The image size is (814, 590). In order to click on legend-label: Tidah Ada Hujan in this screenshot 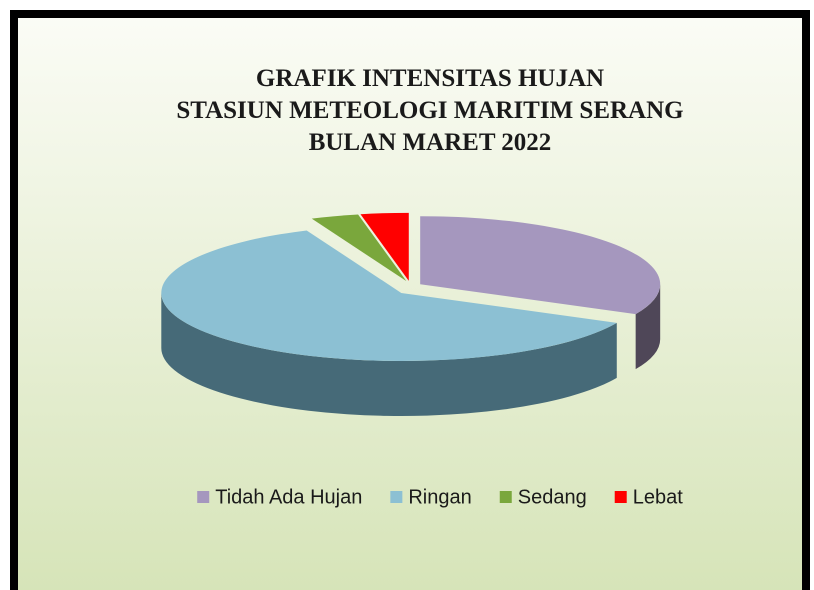, I will do `click(288, 497)`.